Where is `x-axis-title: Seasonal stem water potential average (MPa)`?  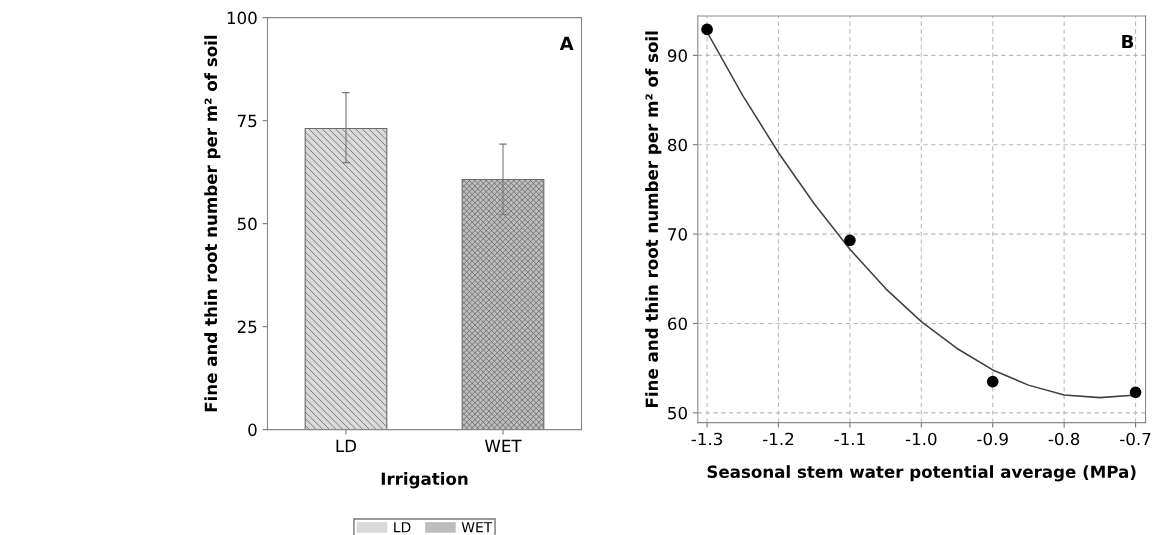
x-axis-title: Seasonal stem water potential average (MPa) is located at coordinates (921, 473).